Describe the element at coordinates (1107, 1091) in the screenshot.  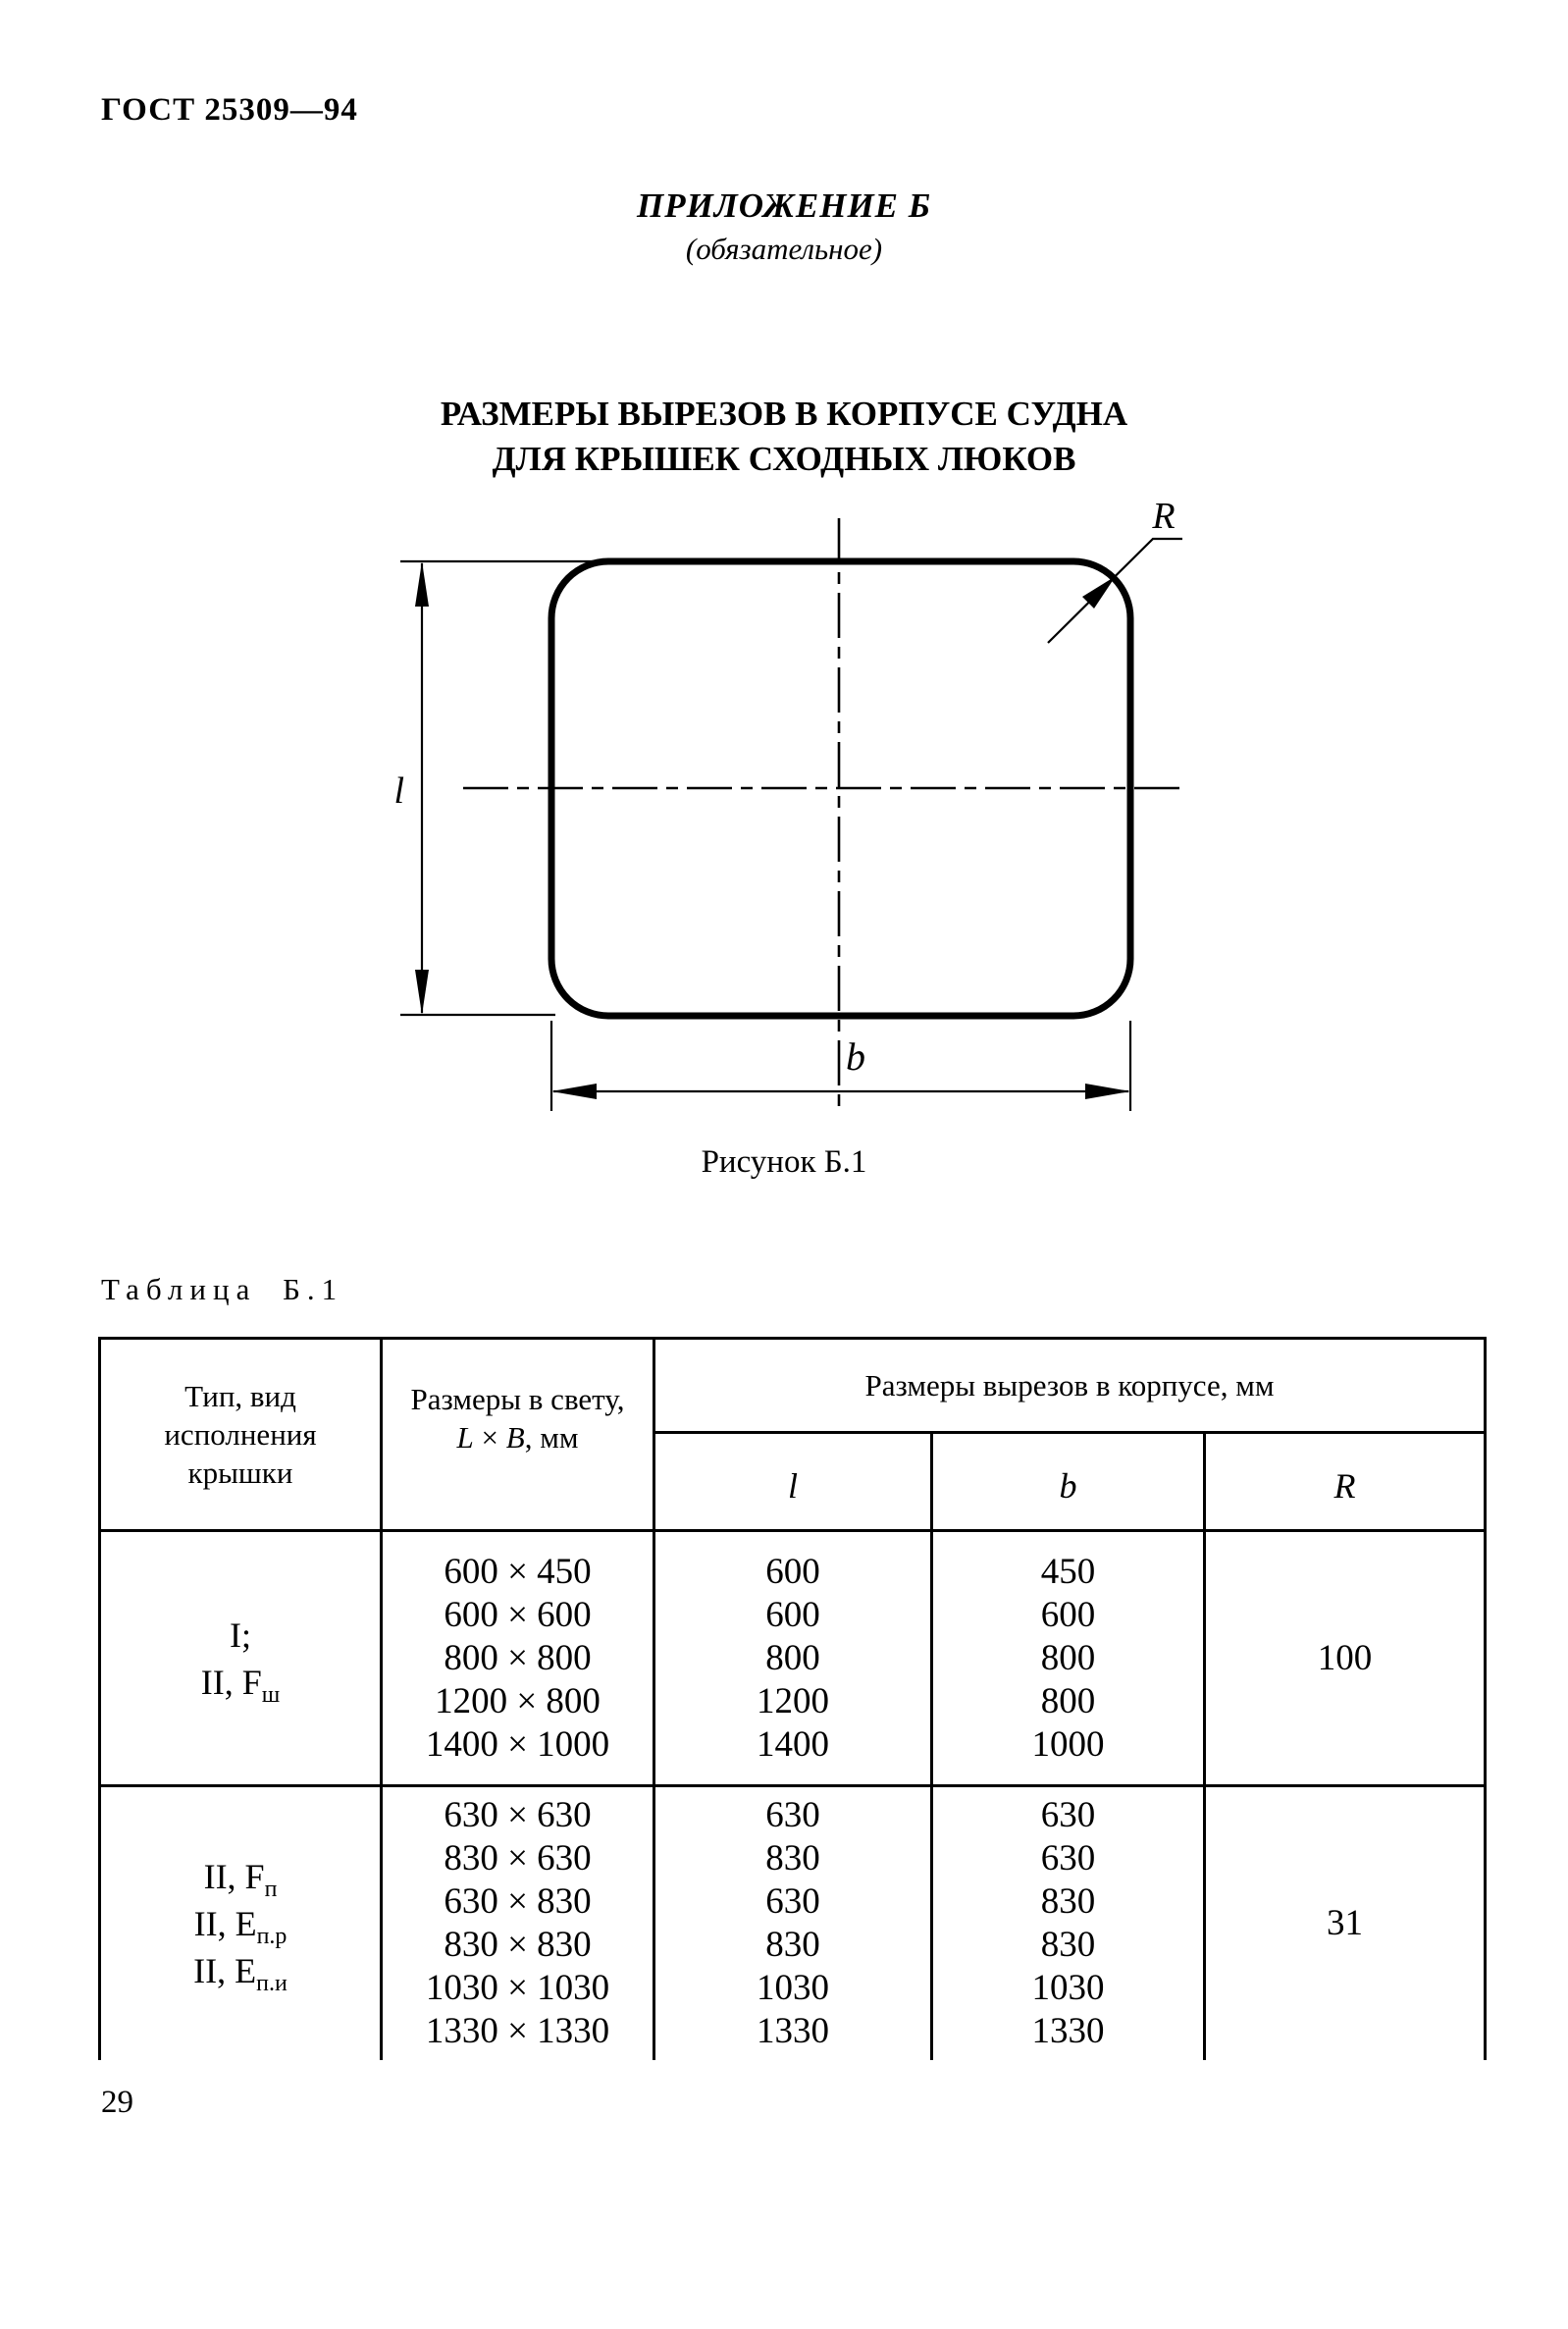
I see `width-dimension-arrow-right` at that location.